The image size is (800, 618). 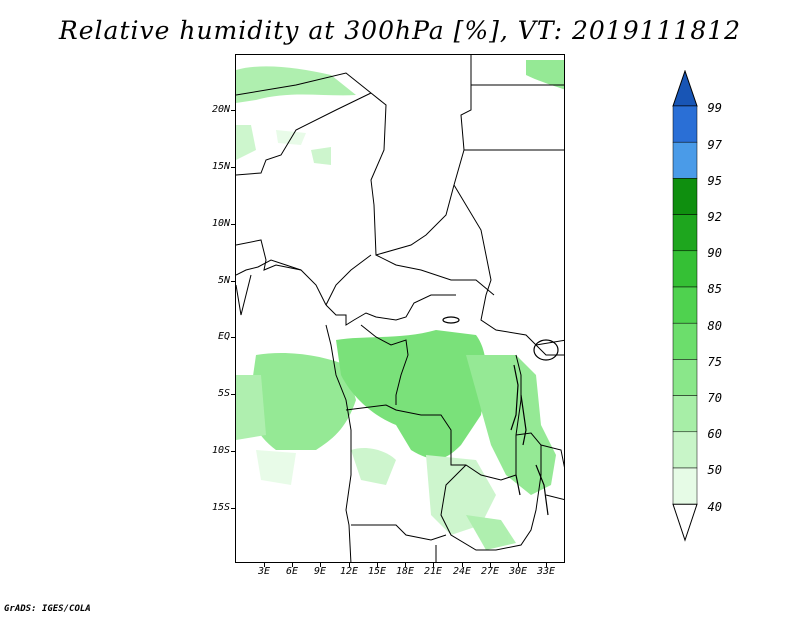 I want to click on colorbar-label-75: 75, so click(x=714, y=362).